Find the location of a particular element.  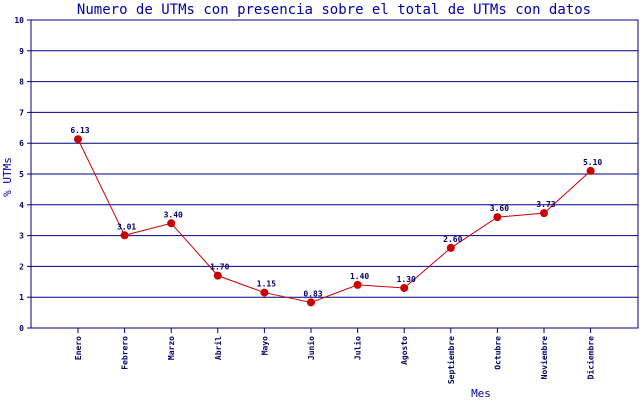

y-tick-label: 0 is located at coordinates (21, 328).